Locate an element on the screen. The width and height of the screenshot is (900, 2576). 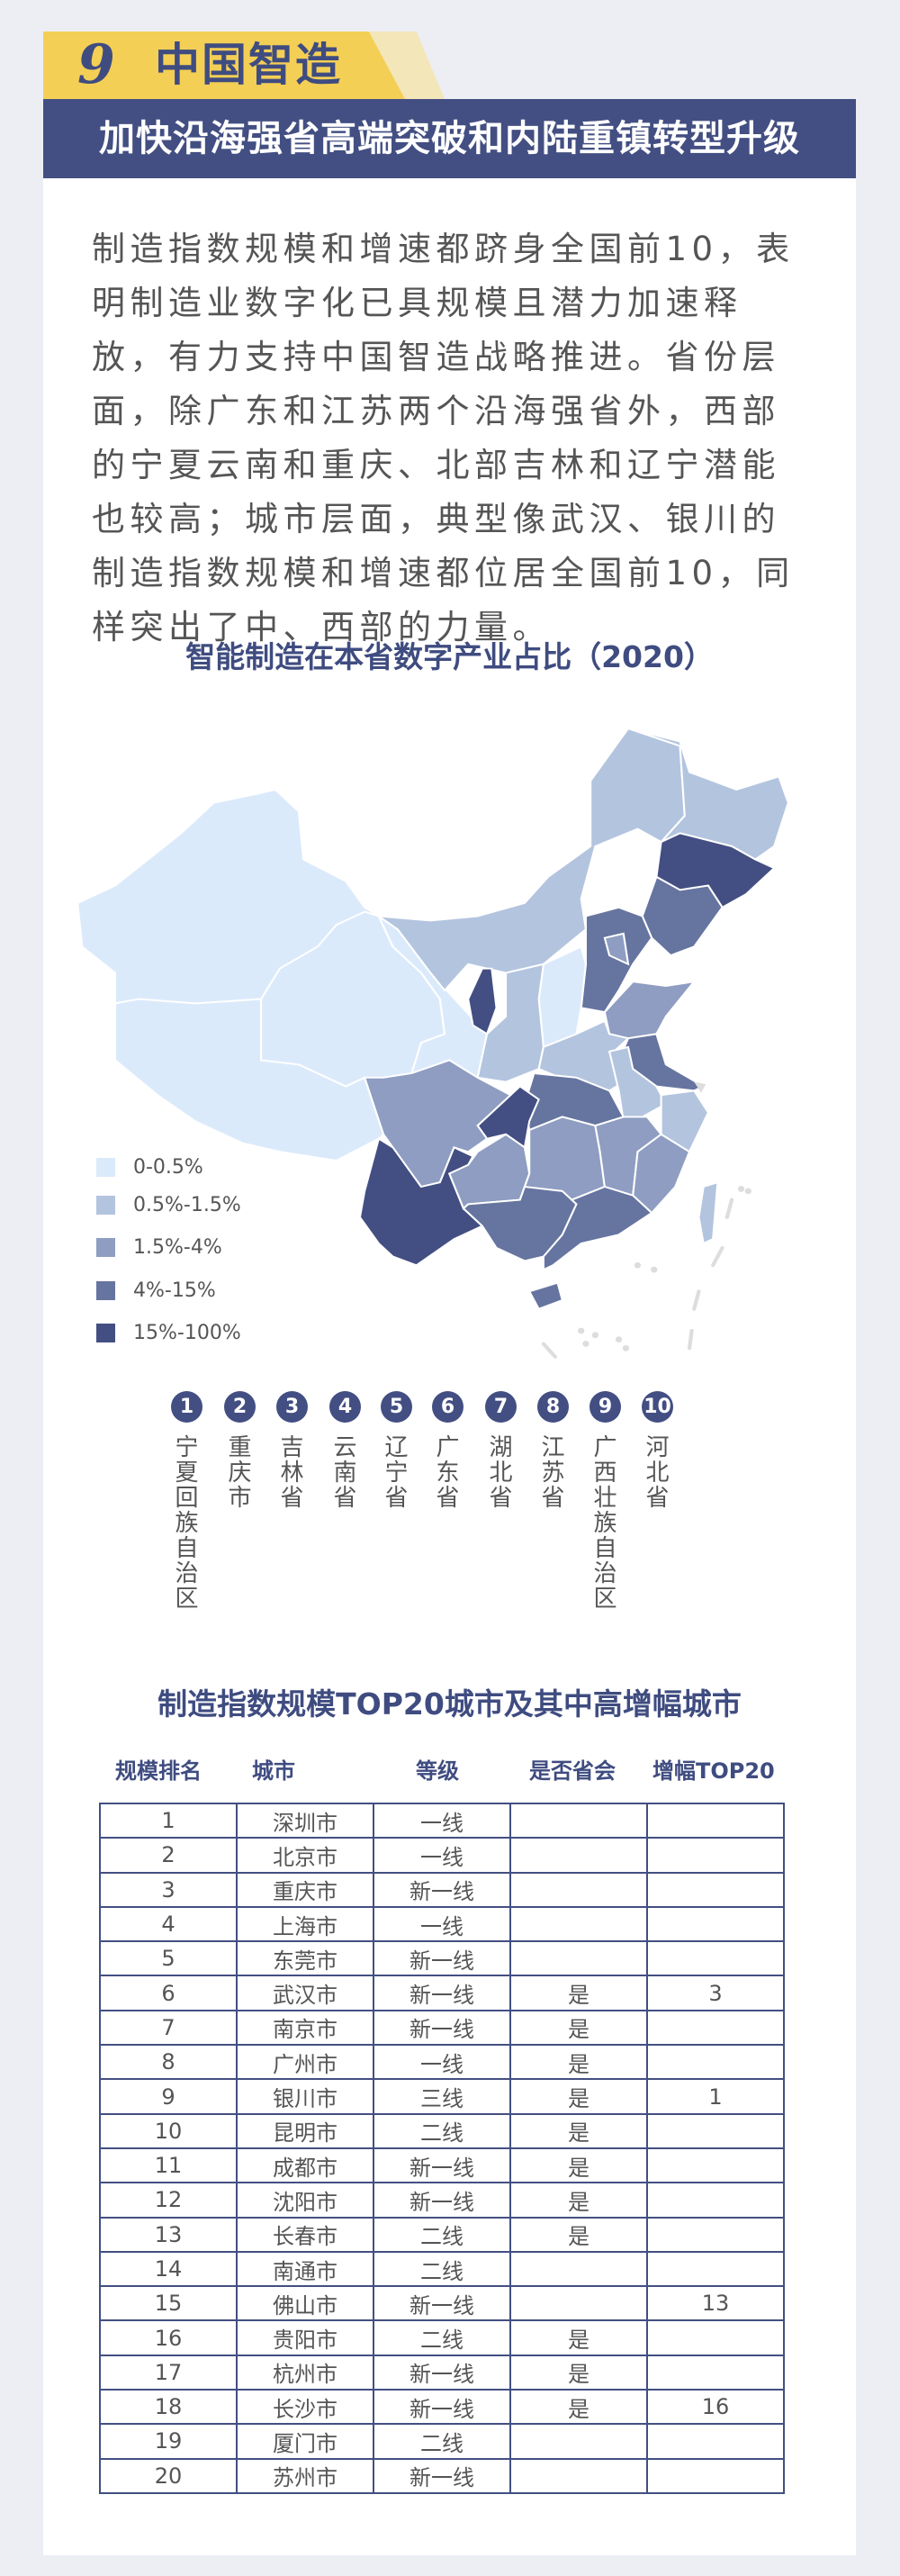
table-cell: 5 is located at coordinates (168, 1958).